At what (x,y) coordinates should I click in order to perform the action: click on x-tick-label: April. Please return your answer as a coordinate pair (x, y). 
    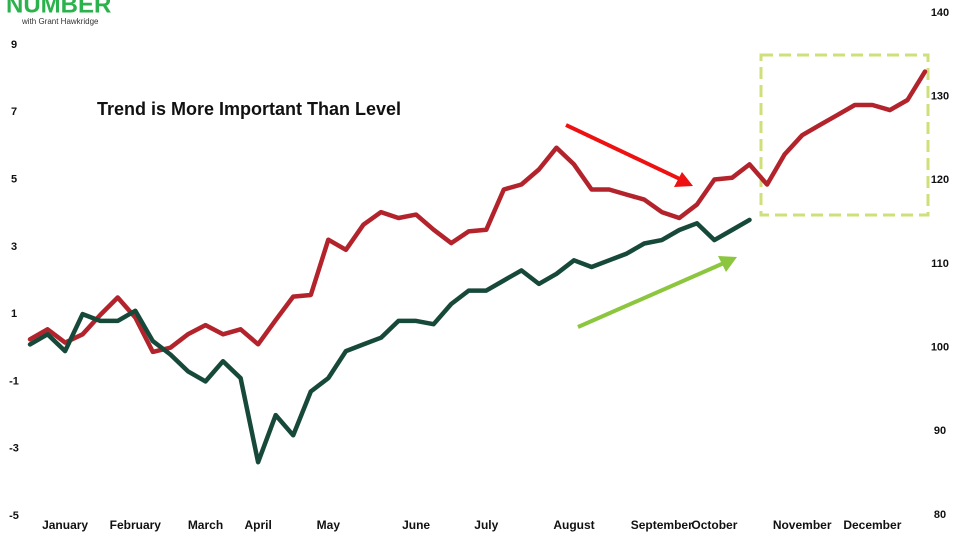
    Looking at the image, I should click on (257, 525).